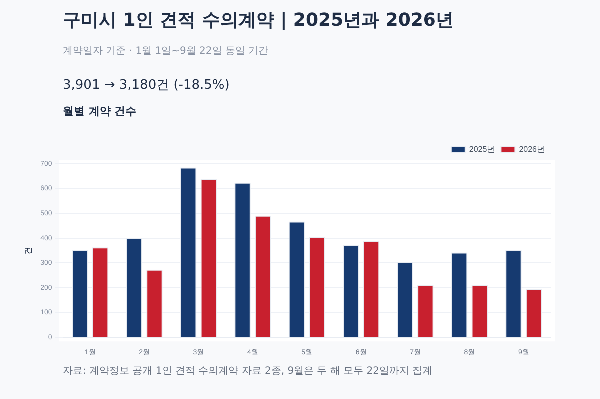 The height and width of the screenshot is (399, 600). Describe the element at coordinates (258, 20) in the screenshot. I see `chart-title: 구미시 1인 견적 수의계약 | 2025년과 2026년` at that location.